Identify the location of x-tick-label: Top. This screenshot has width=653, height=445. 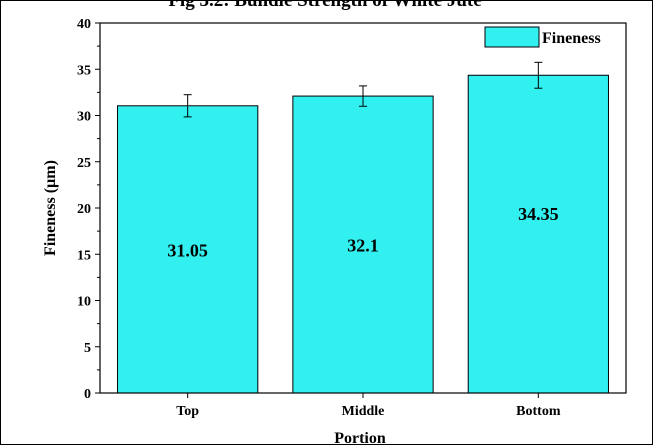
(187, 411).